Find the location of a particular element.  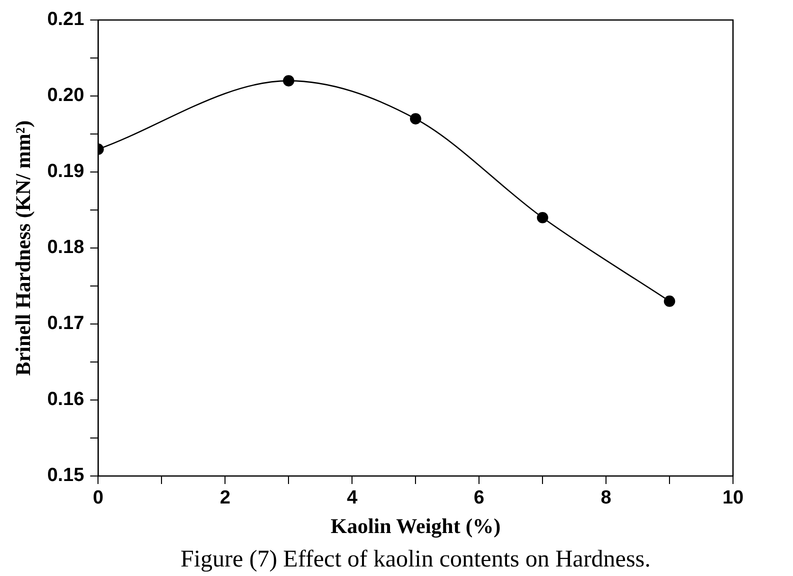

x-tick-label: 8 is located at coordinates (606, 498).